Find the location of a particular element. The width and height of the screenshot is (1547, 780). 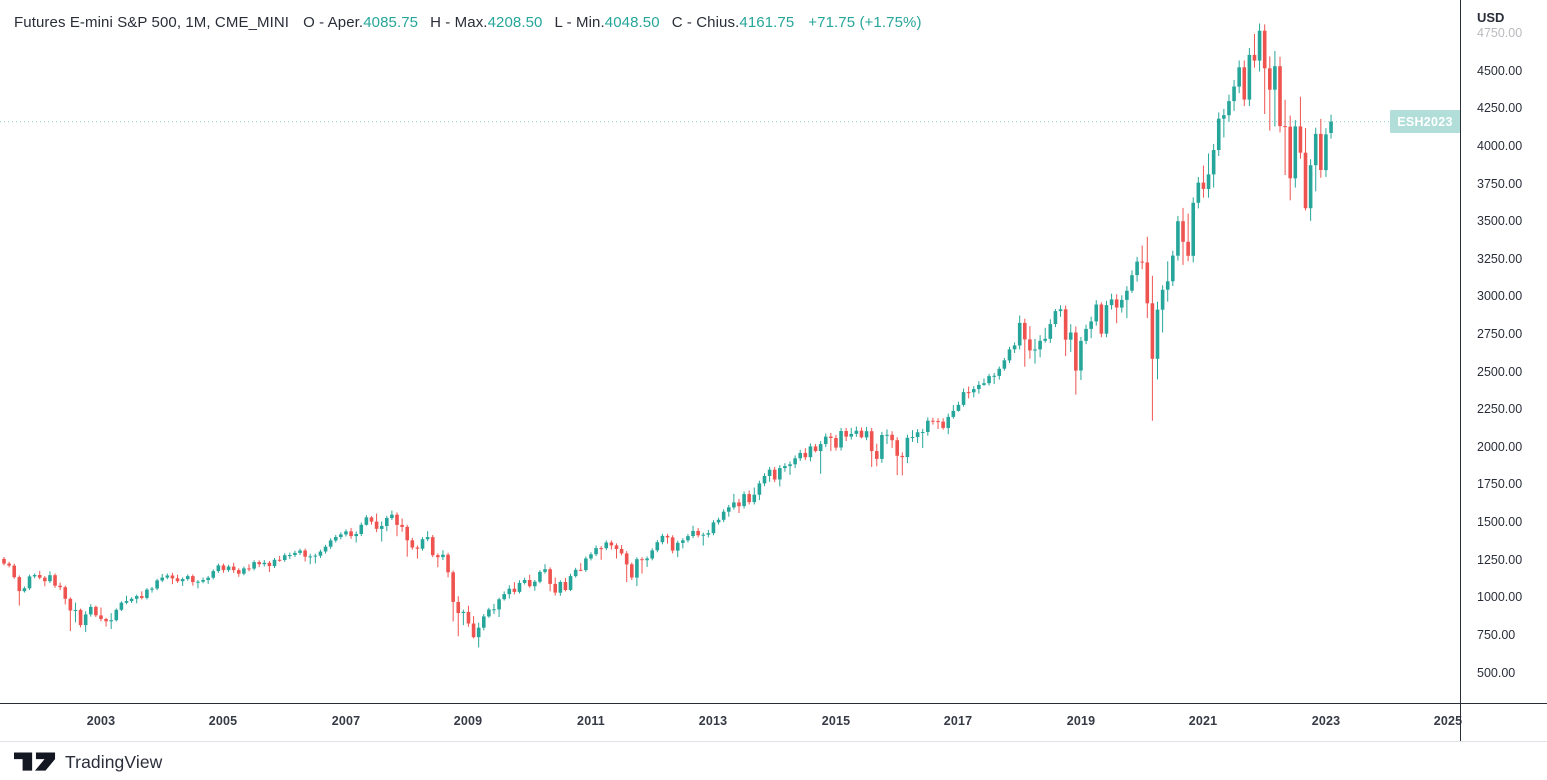

footer-brand: TradingView is located at coordinates (88, 762).